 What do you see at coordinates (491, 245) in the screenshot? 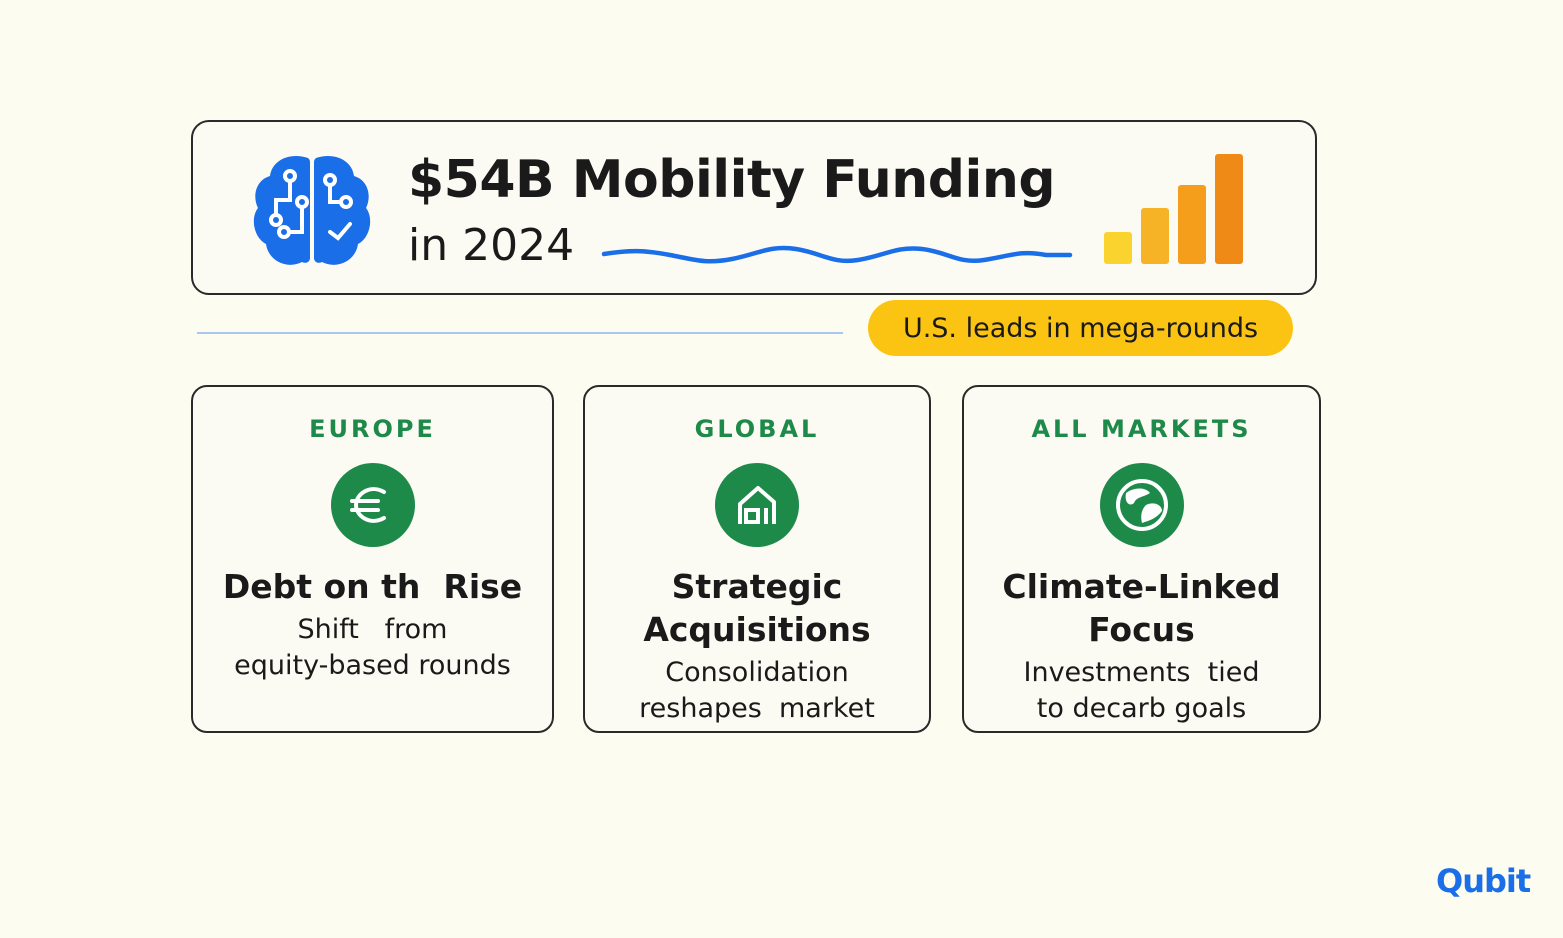
I see `headline-subtitle: in 2024` at bounding box center [491, 245].